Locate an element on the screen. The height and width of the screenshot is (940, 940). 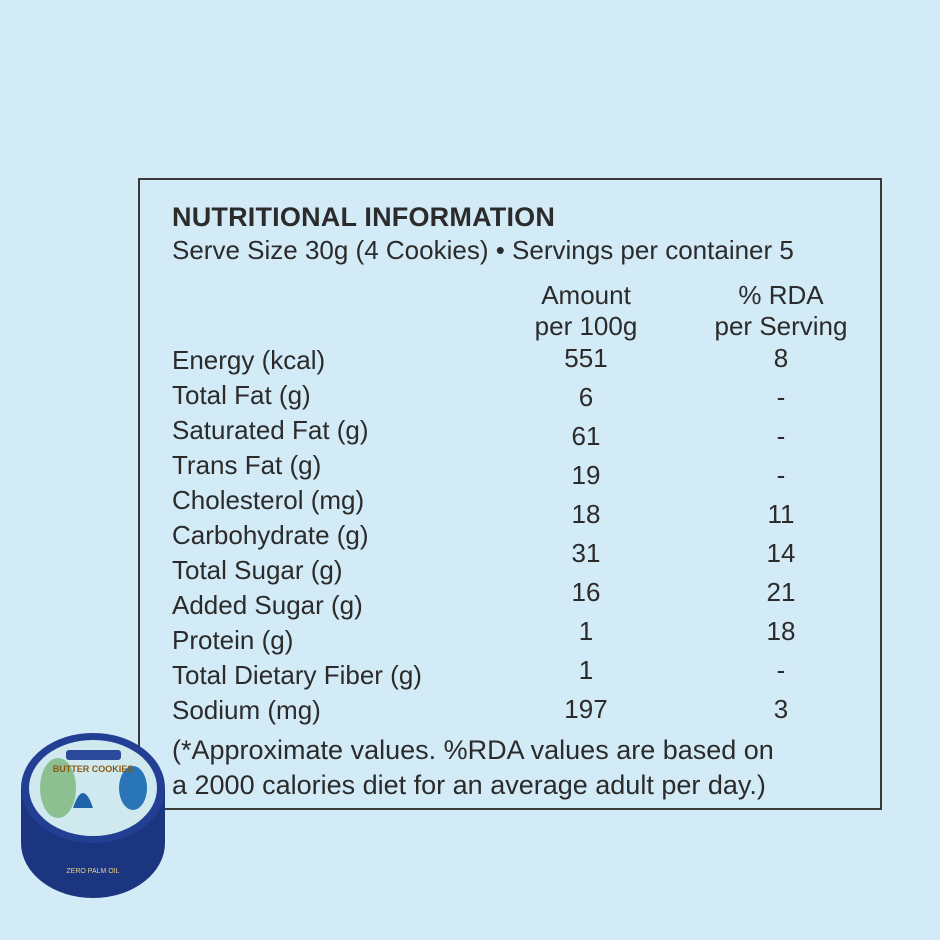
amount-value: 19 is located at coordinates (586, 475).